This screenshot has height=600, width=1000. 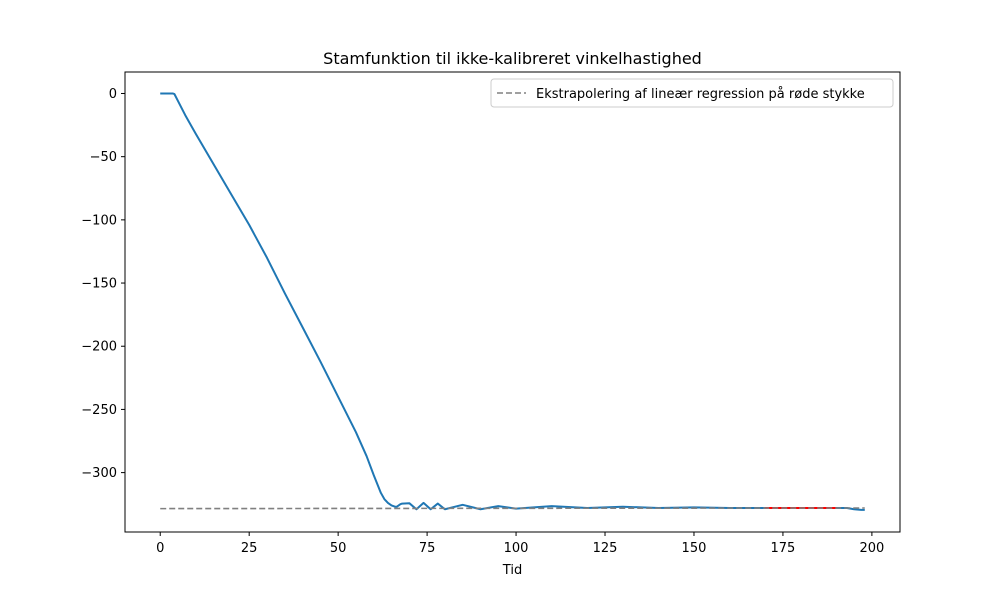 I want to click on x-axis: 0 25 50 75 100 125 150 175 200, so click(x=520, y=544).